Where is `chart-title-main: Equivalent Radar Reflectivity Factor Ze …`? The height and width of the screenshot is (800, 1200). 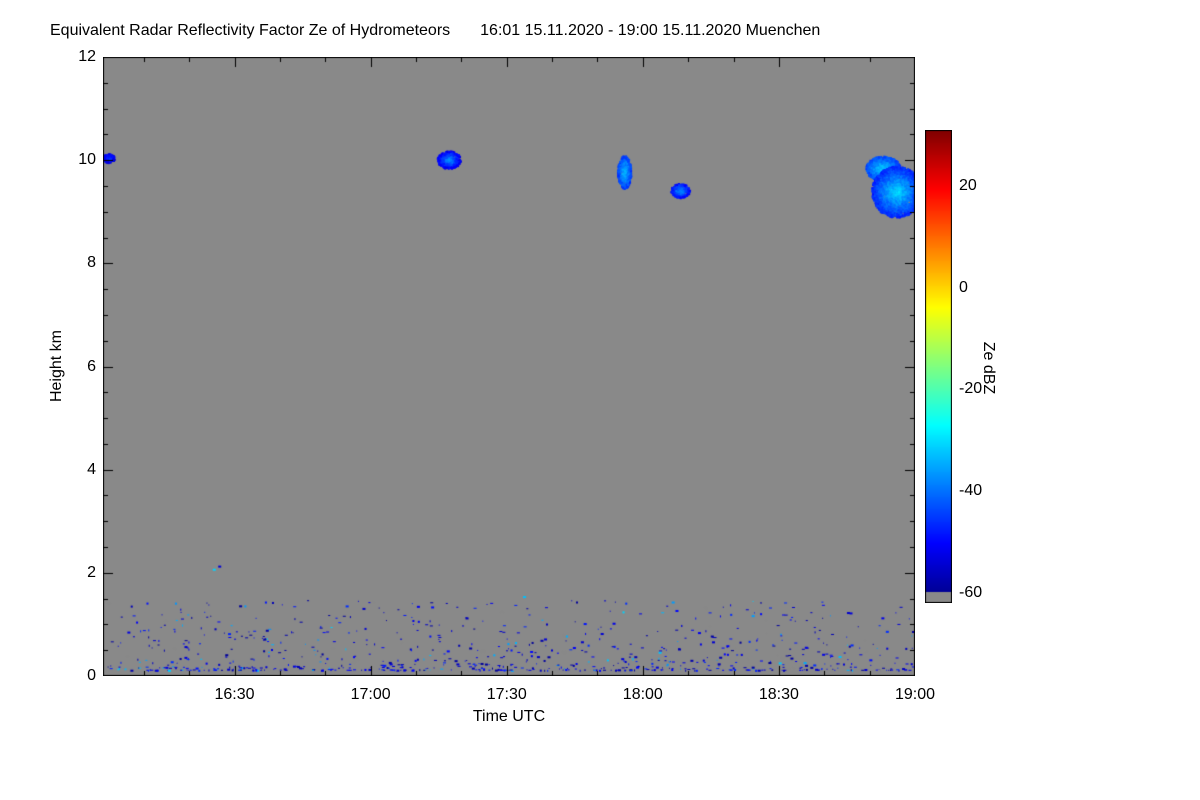 chart-title-main: Equivalent Radar Reflectivity Factor Ze … is located at coordinates (250, 30).